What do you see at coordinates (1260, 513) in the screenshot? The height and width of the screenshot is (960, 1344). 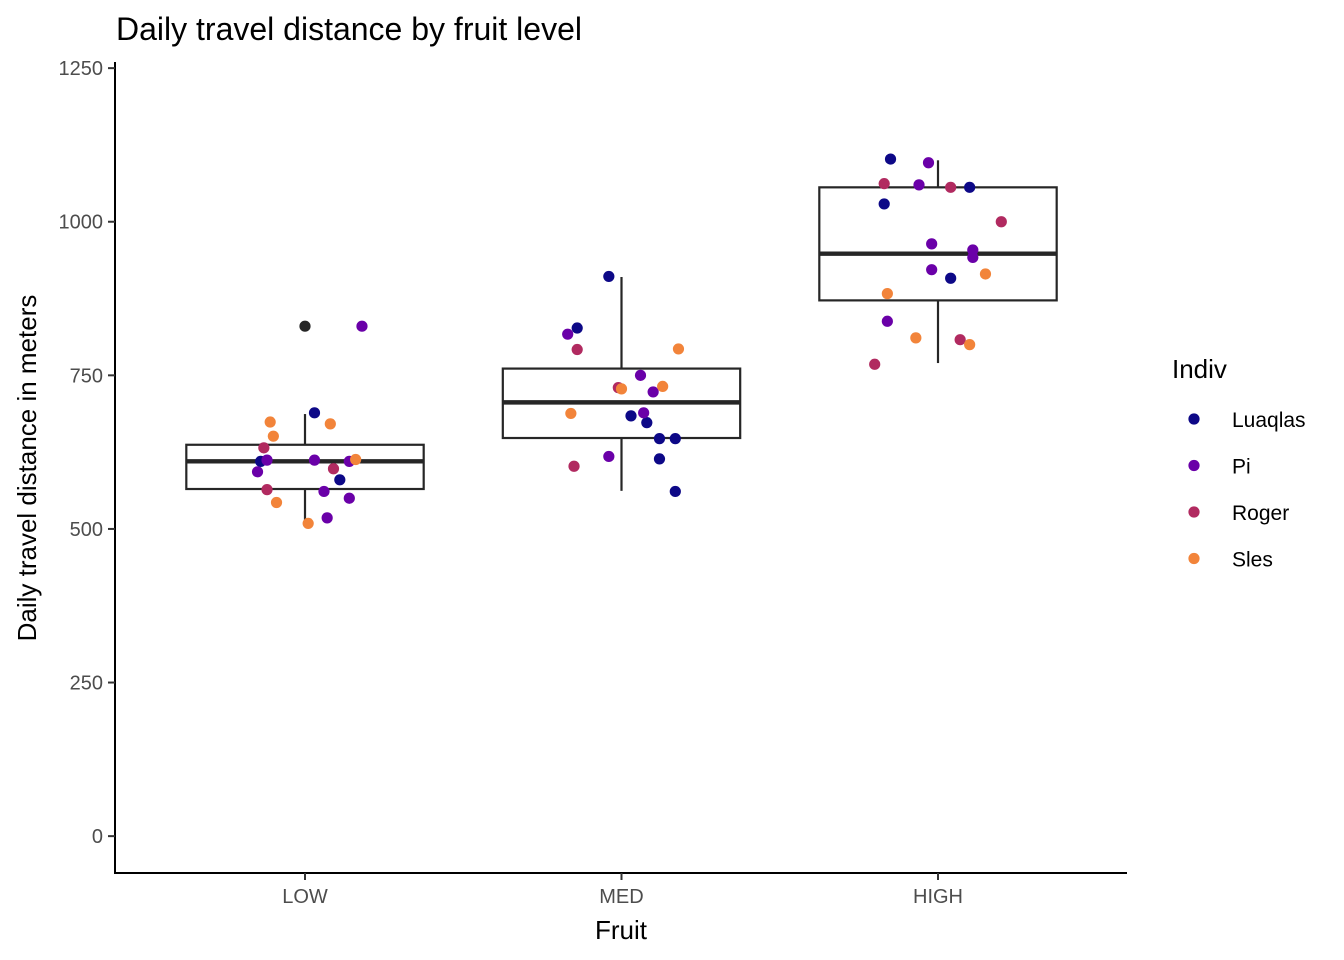 I see `legend-label: Roger` at bounding box center [1260, 513].